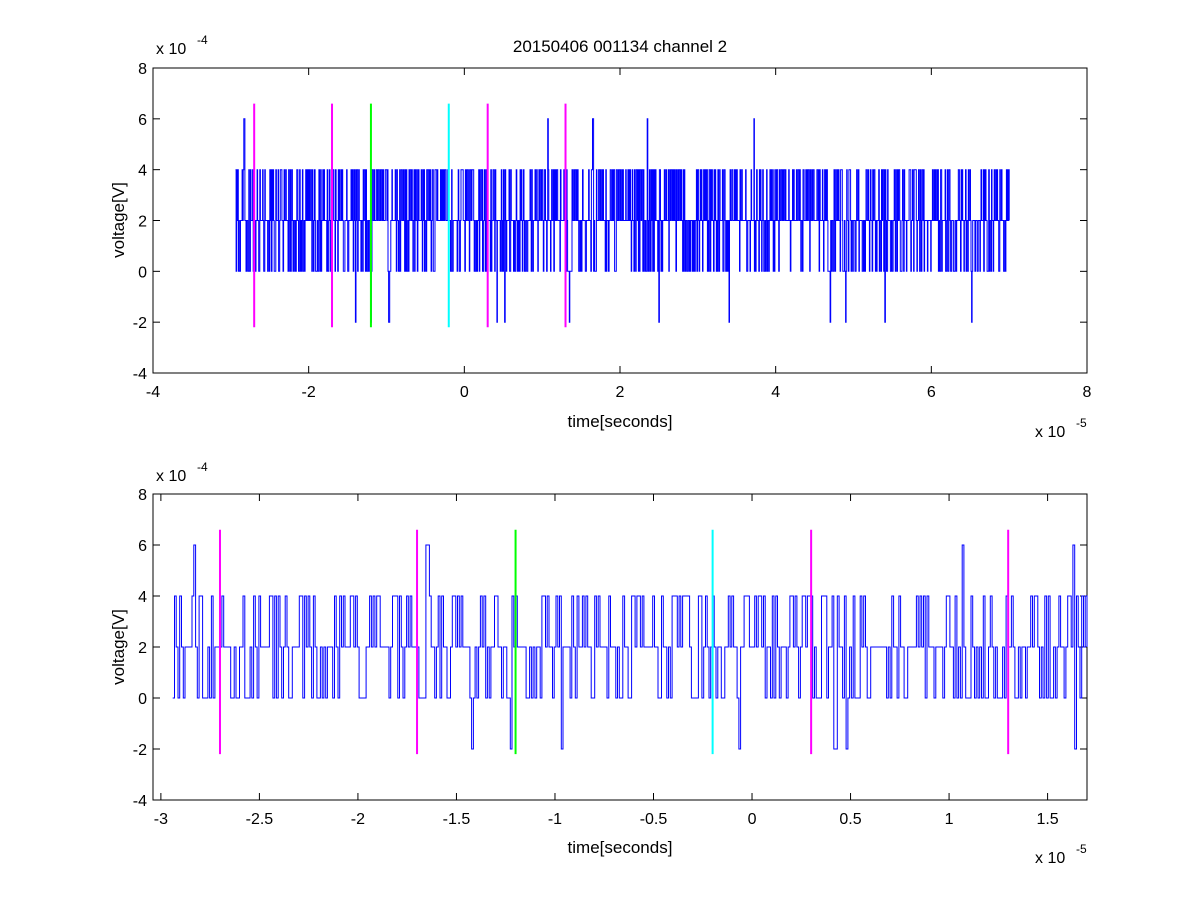 The image size is (1200, 905). What do you see at coordinates (620, 46) in the screenshot?
I see `figure-title: 20150406 001134 channel 2` at bounding box center [620, 46].